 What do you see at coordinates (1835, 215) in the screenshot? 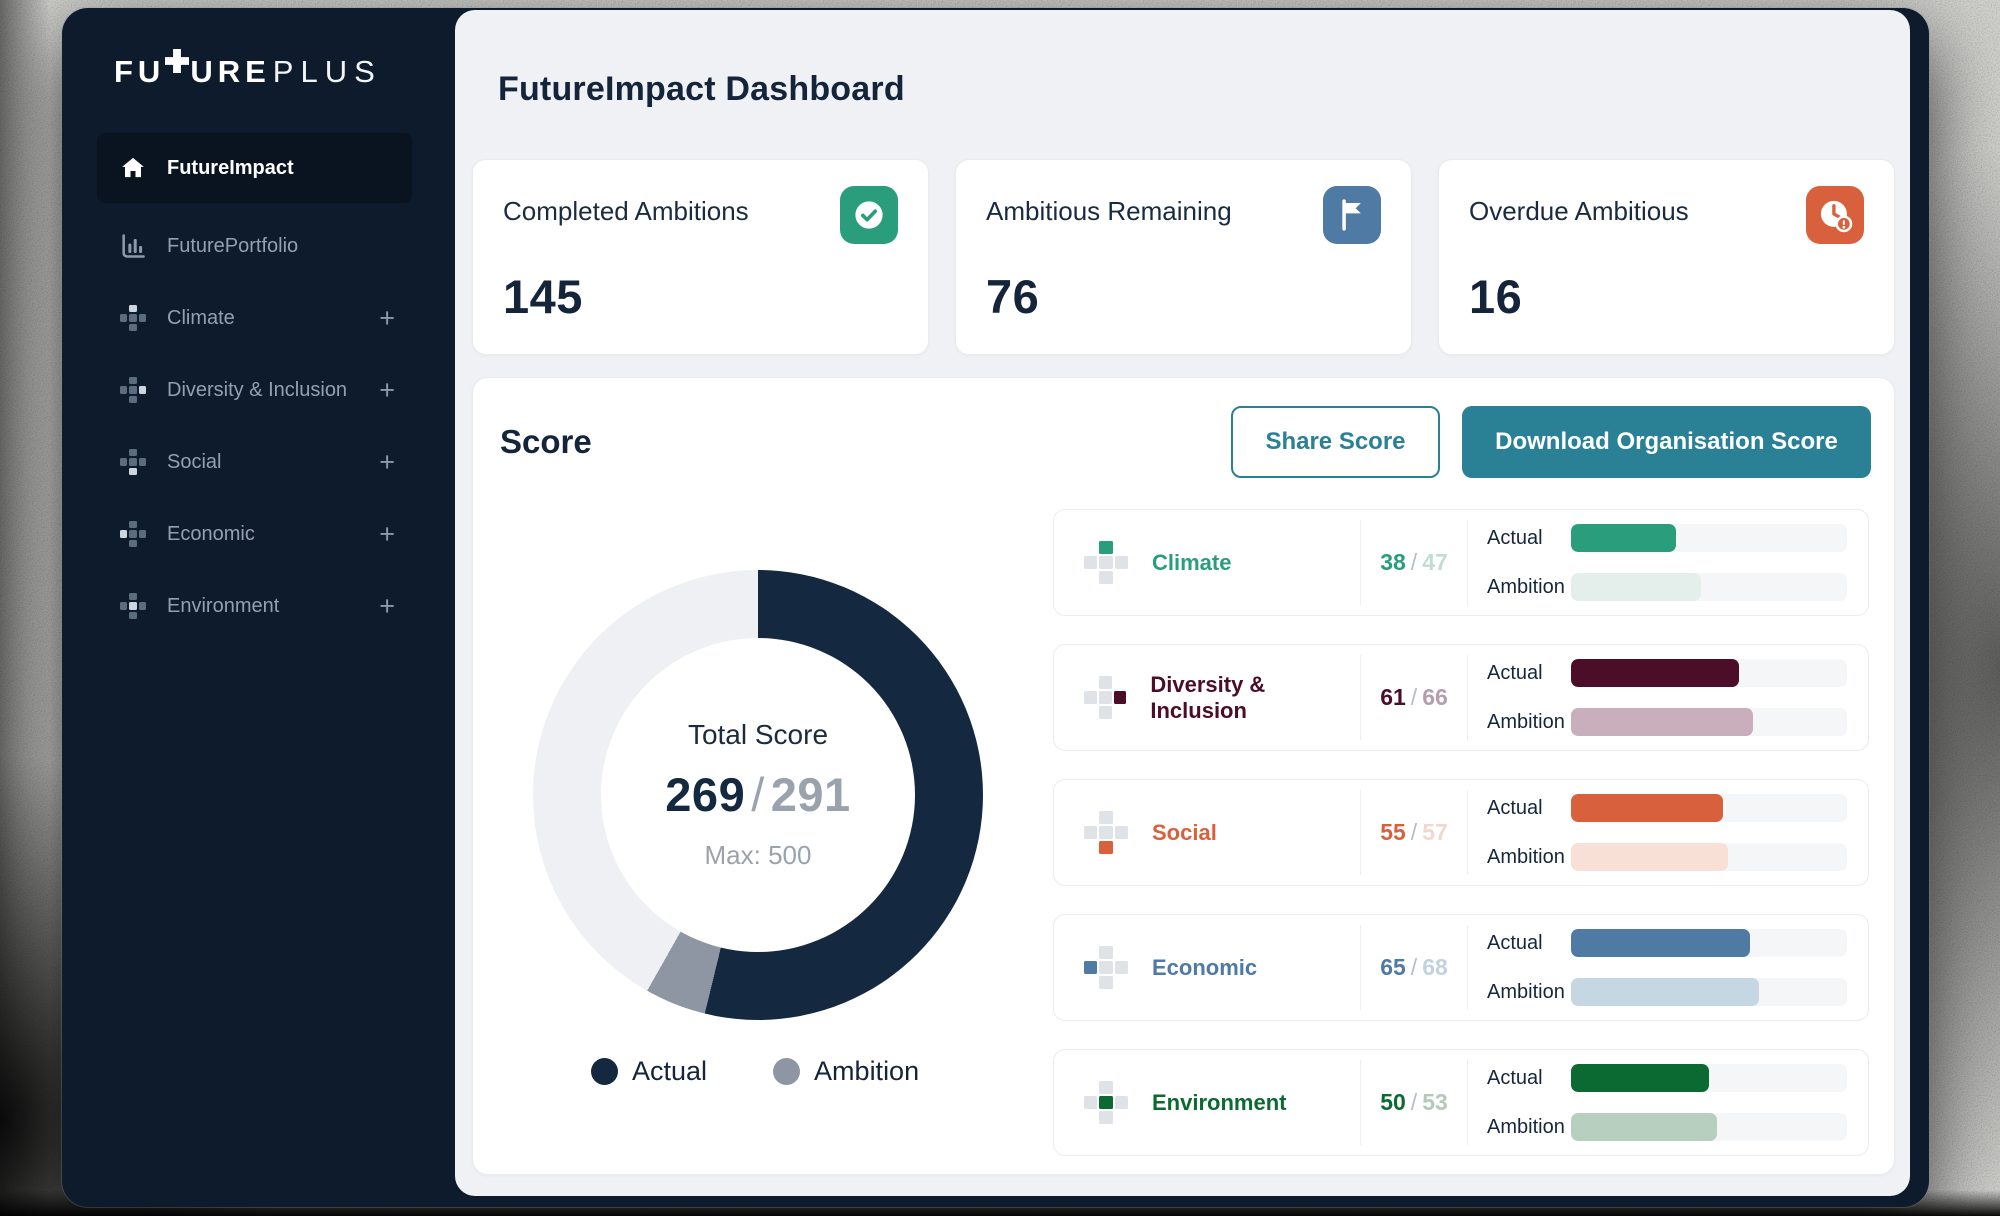
I see `clock-alert-icon` at bounding box center [1835, 215].